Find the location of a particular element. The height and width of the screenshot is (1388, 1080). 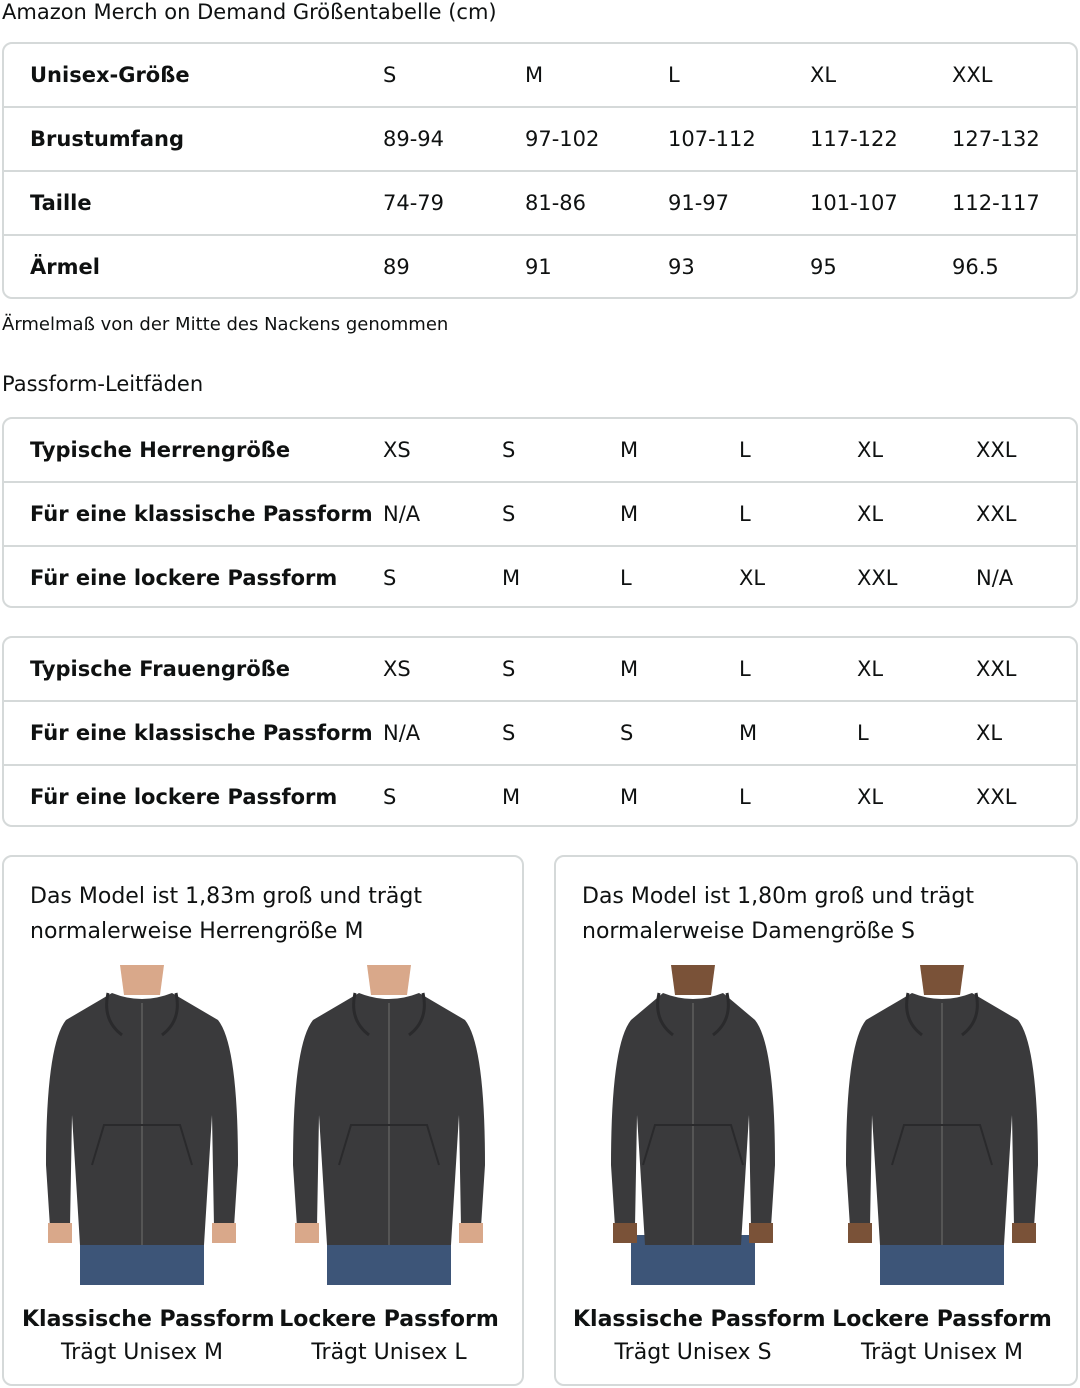

fit-guide-heading: Passform-Leitfäden is located at coordinates (103, 384).